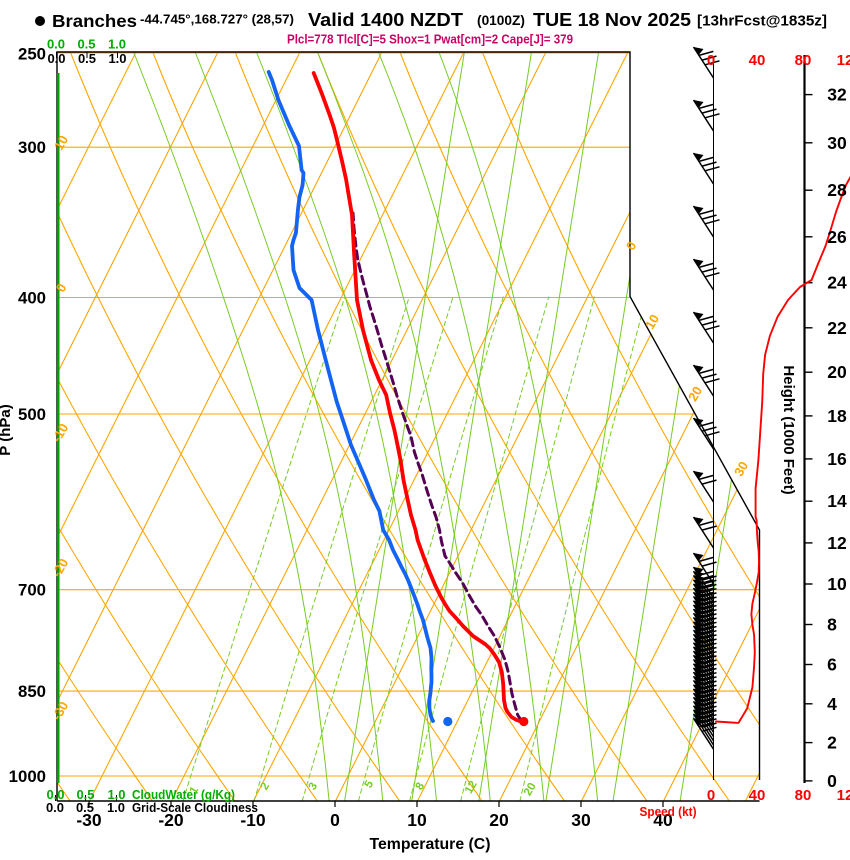 Image resolution: width=850 pixels, height=860 pixels. What do you see at coordinates (837, 501) in the screenshot?
I see `svg-text: 14` at bounding box center [837, 501].